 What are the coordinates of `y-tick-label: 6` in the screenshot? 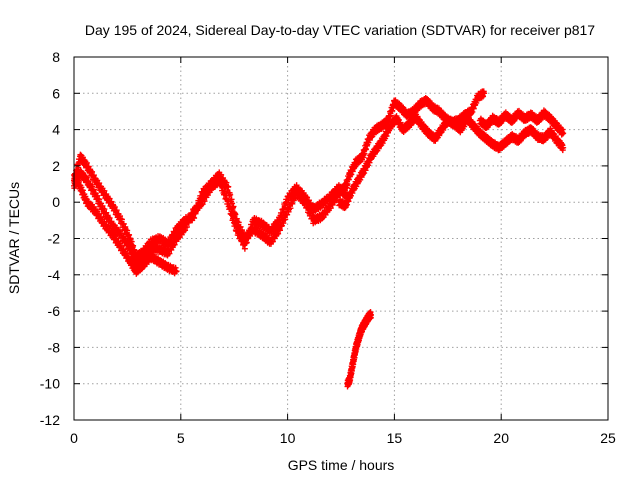 It's located at (56, 93).